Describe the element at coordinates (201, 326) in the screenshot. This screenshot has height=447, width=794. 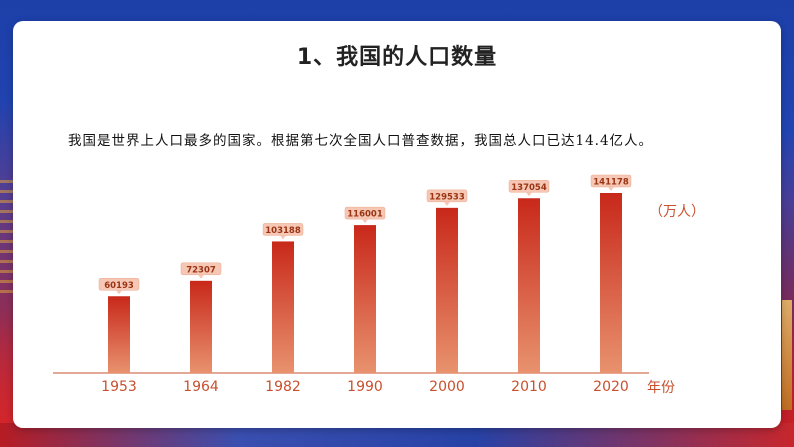
I see `bar-1964` at that location.